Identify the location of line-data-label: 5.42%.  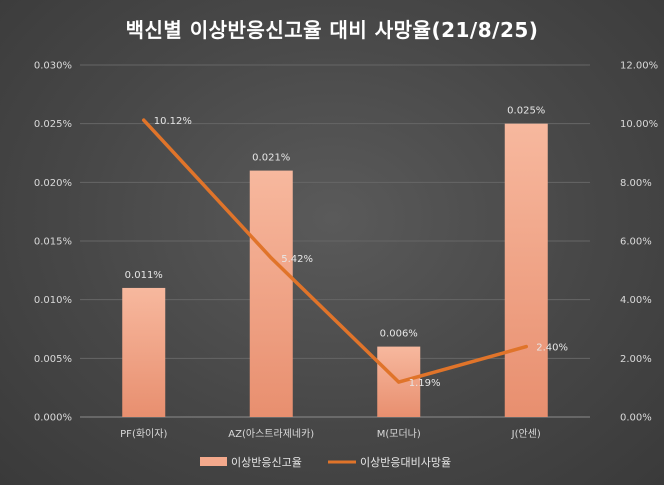
(297, 259).